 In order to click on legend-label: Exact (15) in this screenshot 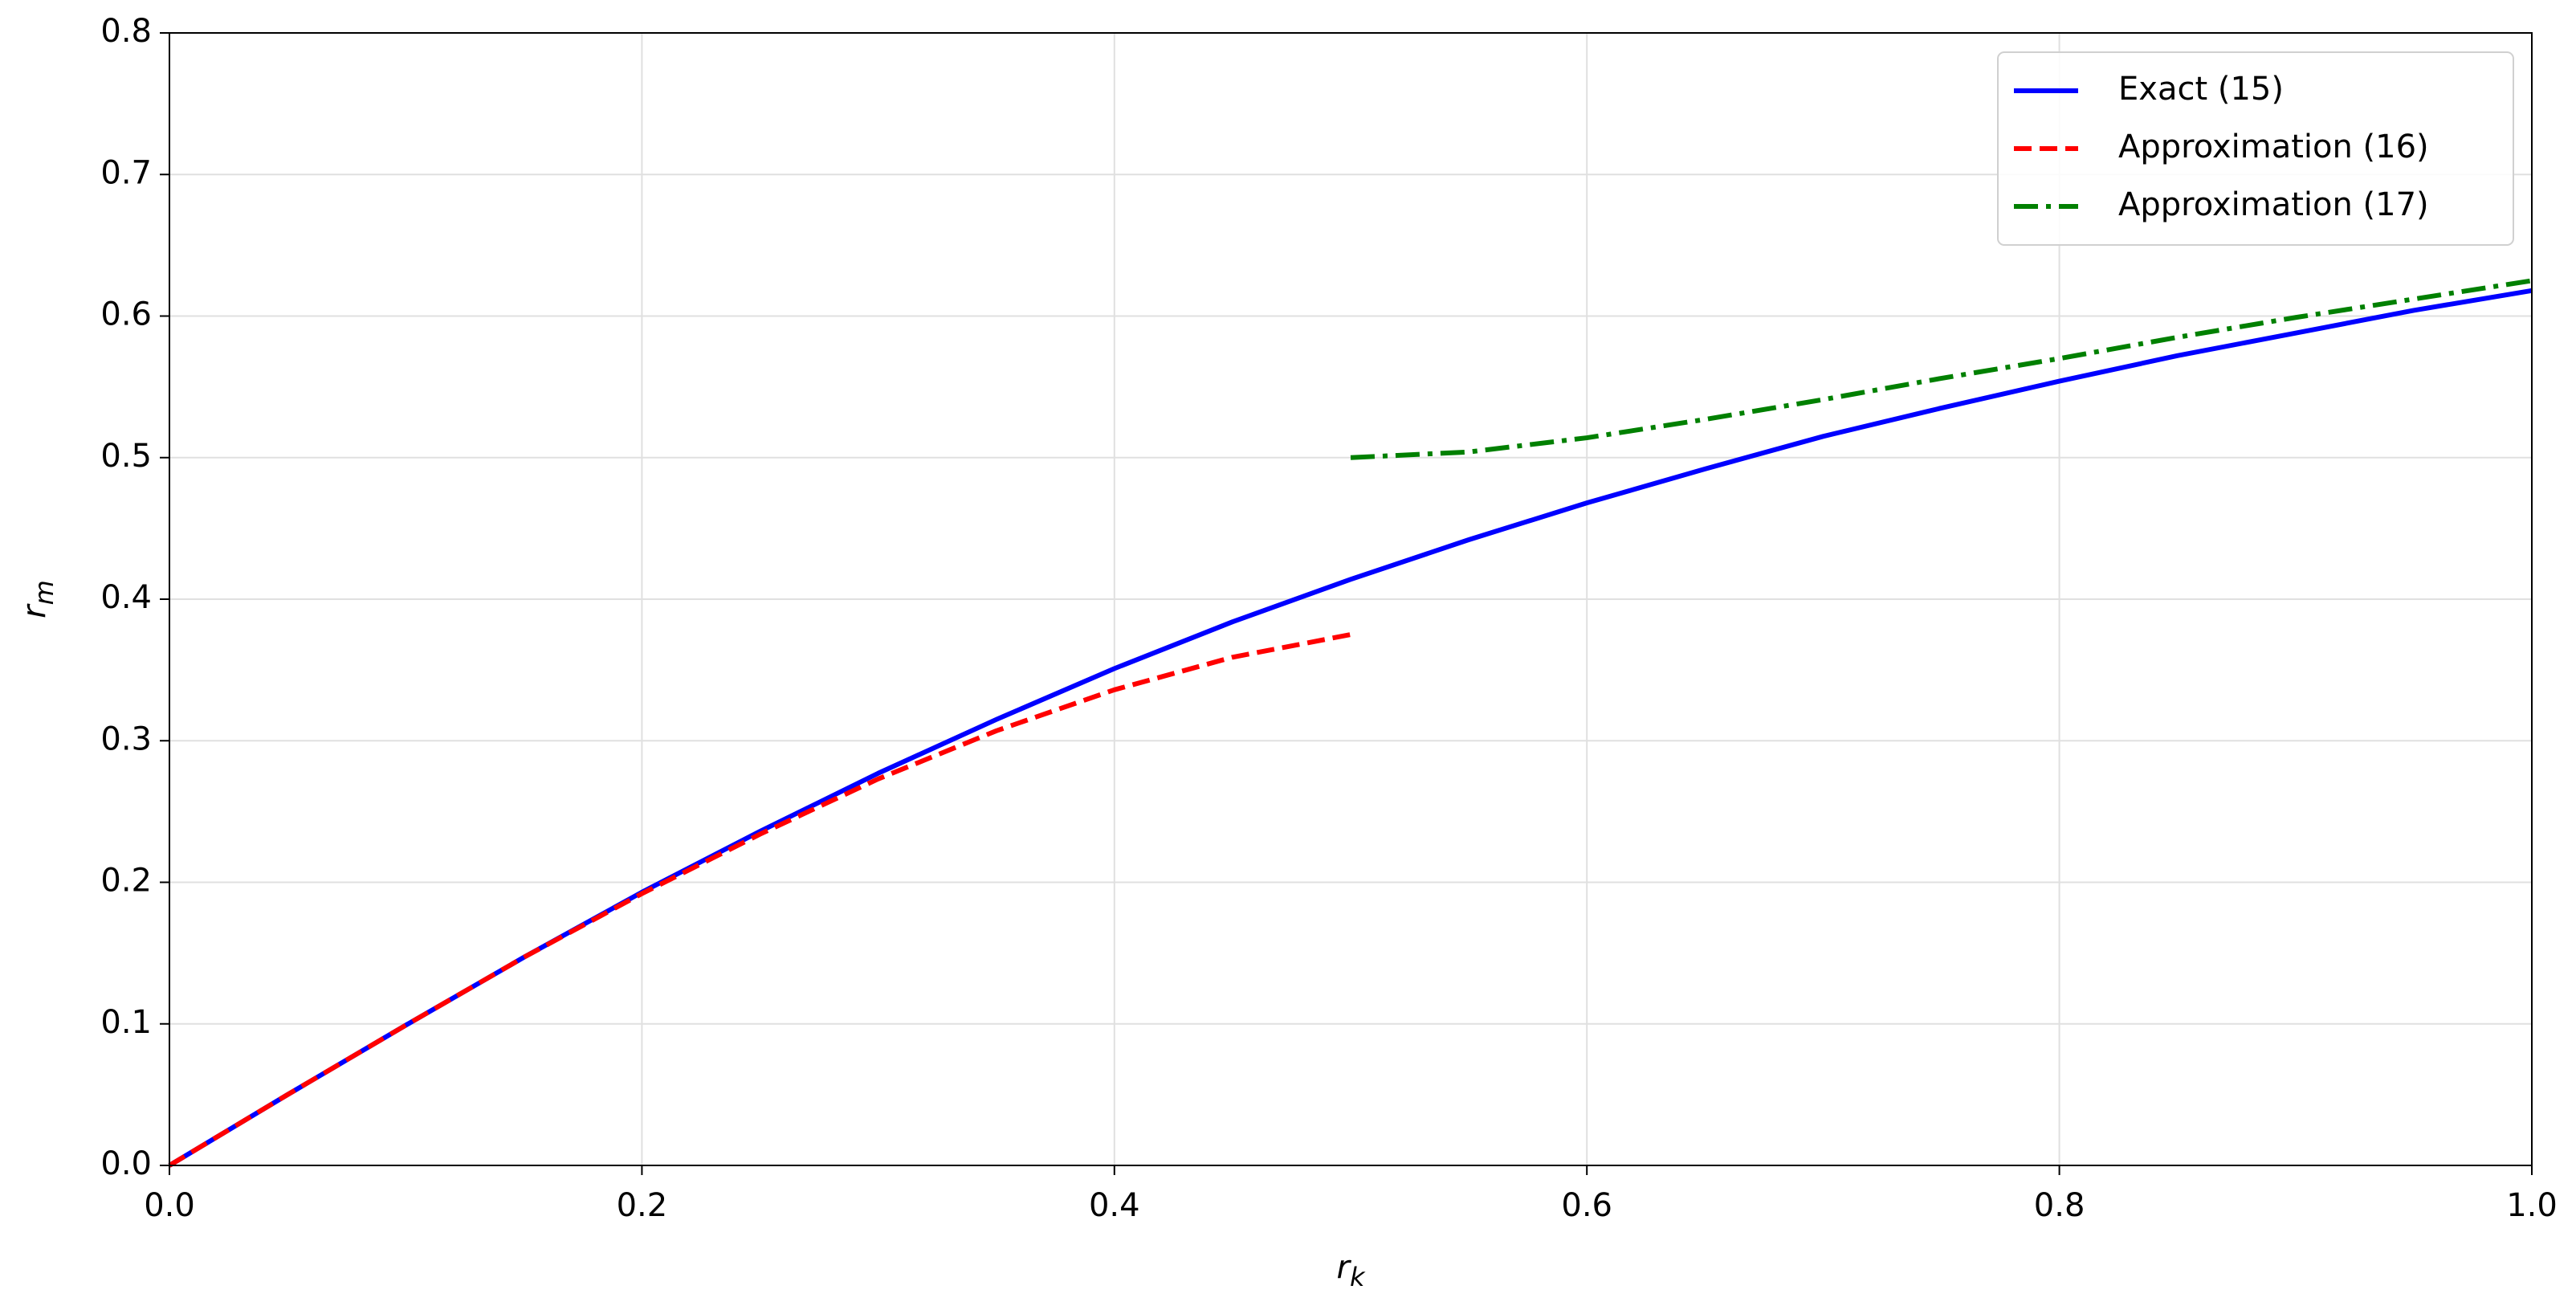, I will do `click(2201, 89)`.